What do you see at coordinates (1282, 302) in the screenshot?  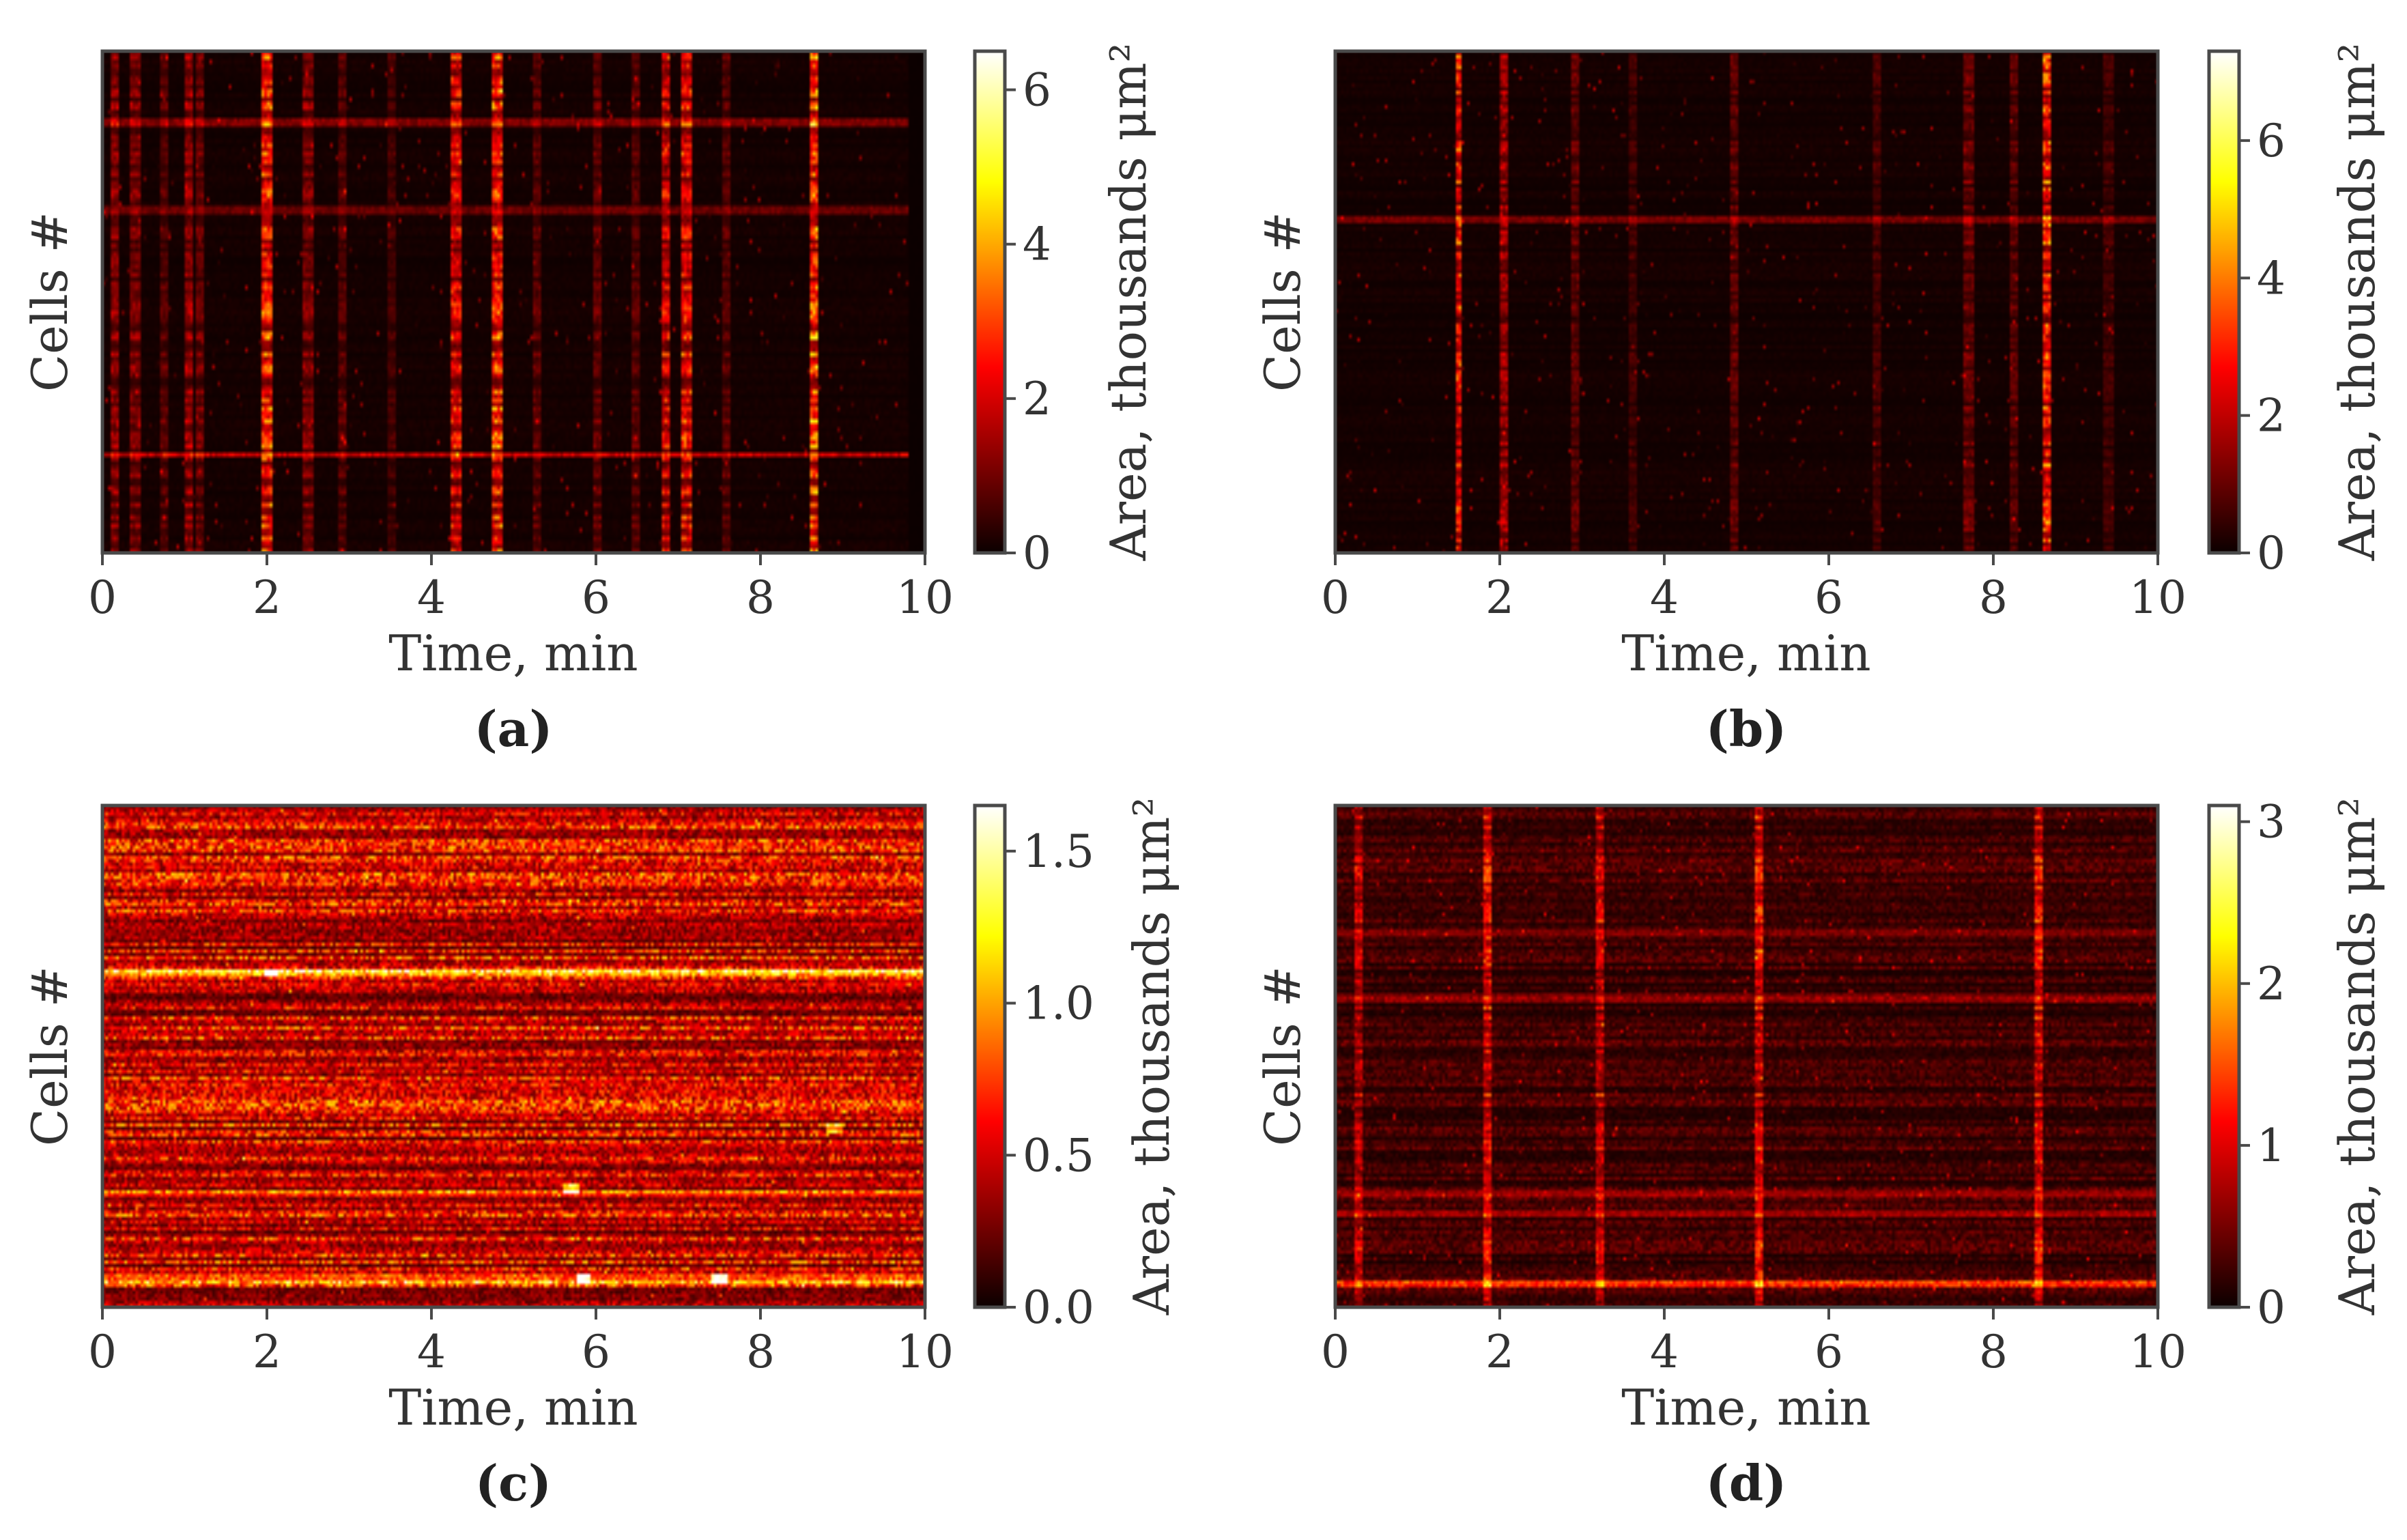 I see `y-axis-label-b: Cells #` at bounding box center [1282, 302].